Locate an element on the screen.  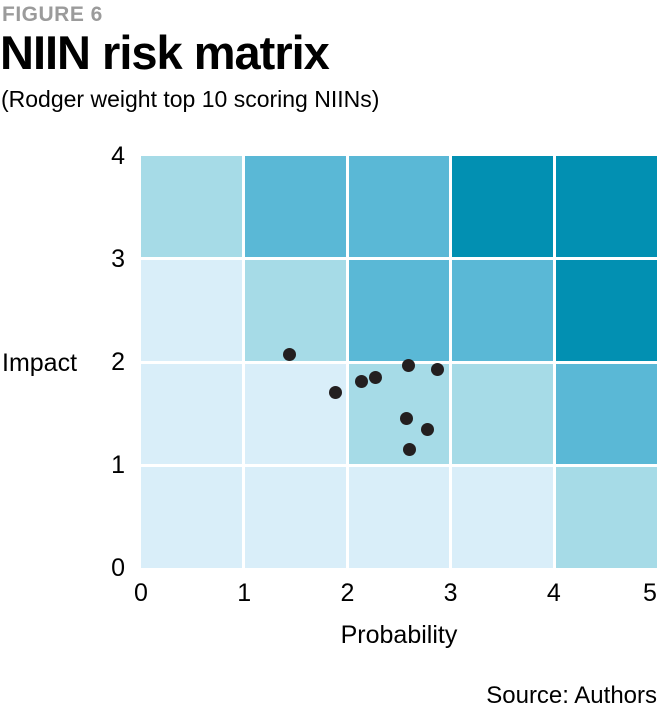
x-tick-label: 3 is located at coordinates (450, 593).